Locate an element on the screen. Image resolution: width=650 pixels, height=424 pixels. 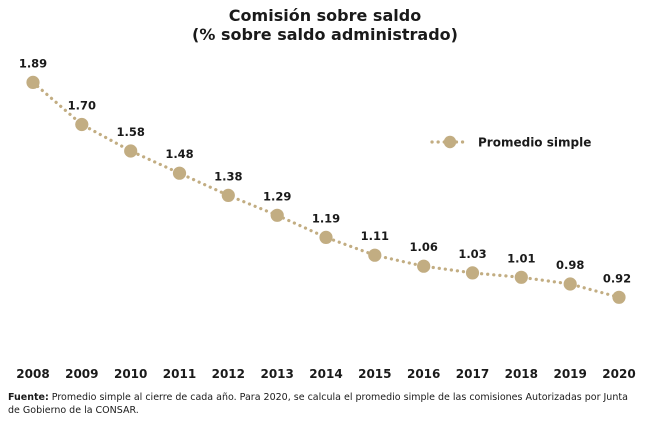
x-tick-label-2009: 2009 is located at coordinates (81, 374).